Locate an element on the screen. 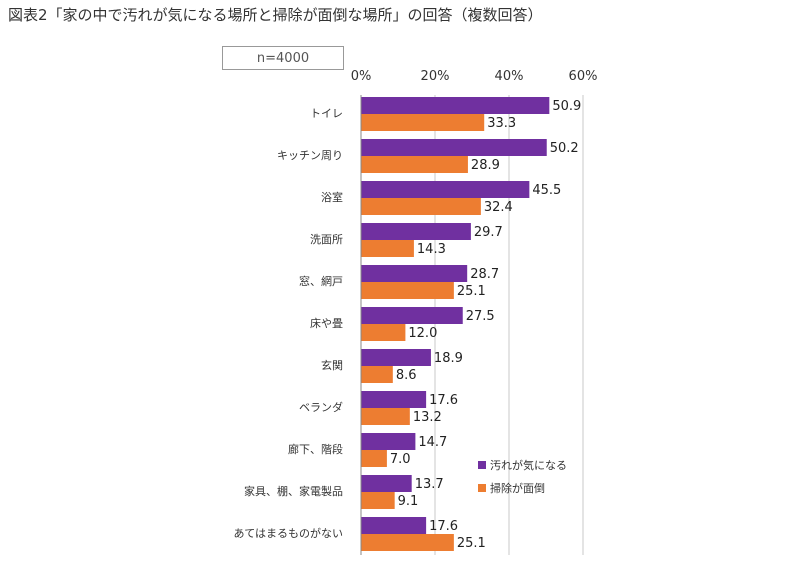 The width and height of the screenshot is (808, 578). data-label: 14.3 is located at coordinates (431, 249).